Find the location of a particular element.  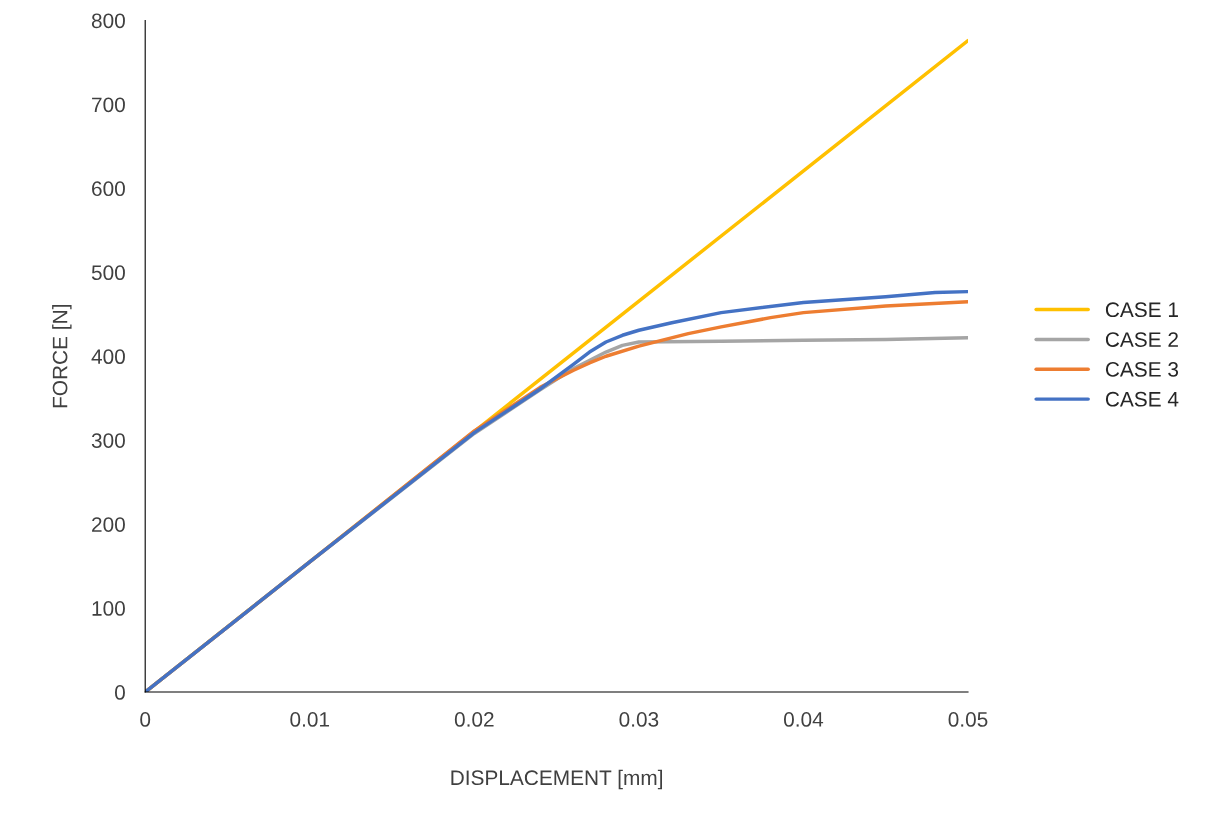

y-tick-label: 0 is located at coordinates (119, 692).